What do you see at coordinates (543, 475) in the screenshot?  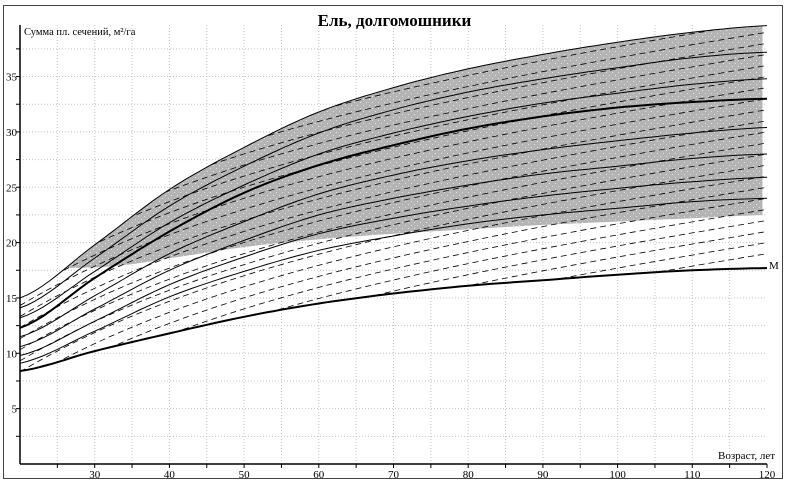 I see `x-tick-label: 90` at bounding box center [543, 475].